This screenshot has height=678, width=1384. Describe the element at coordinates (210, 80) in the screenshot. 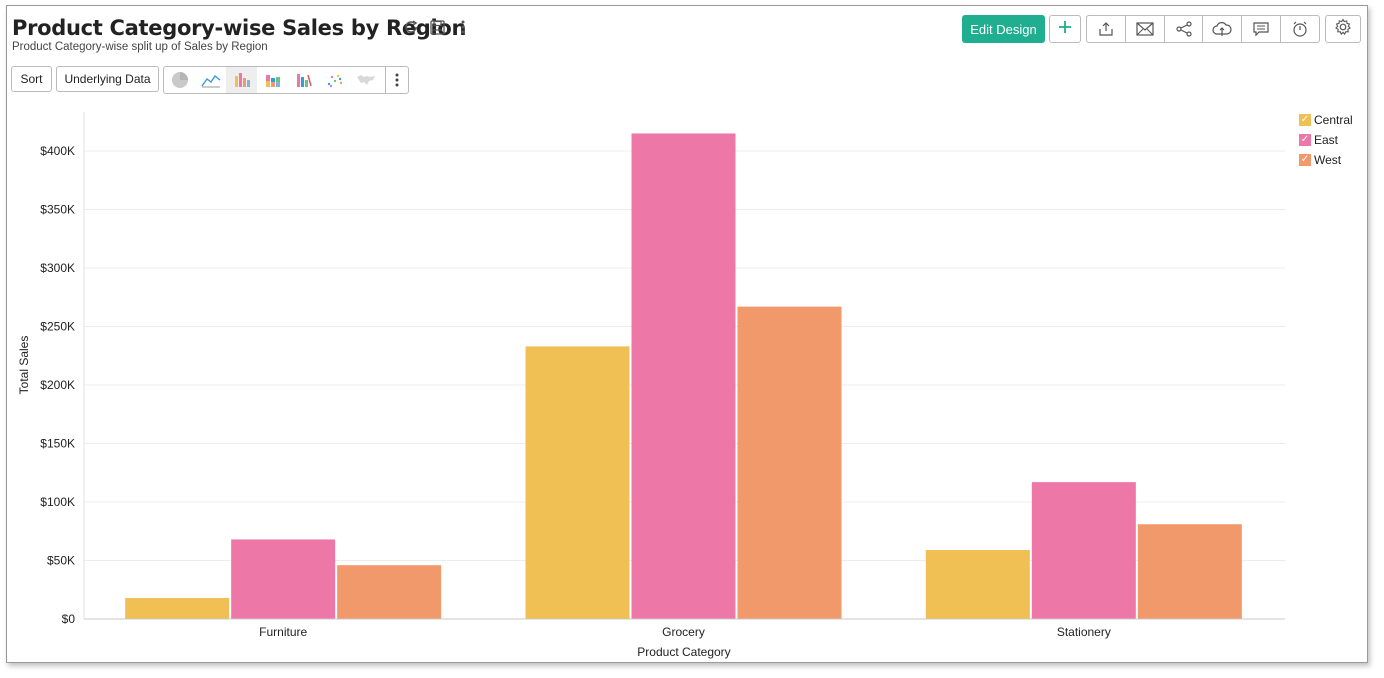

I see `line-chart-icon` at that location.